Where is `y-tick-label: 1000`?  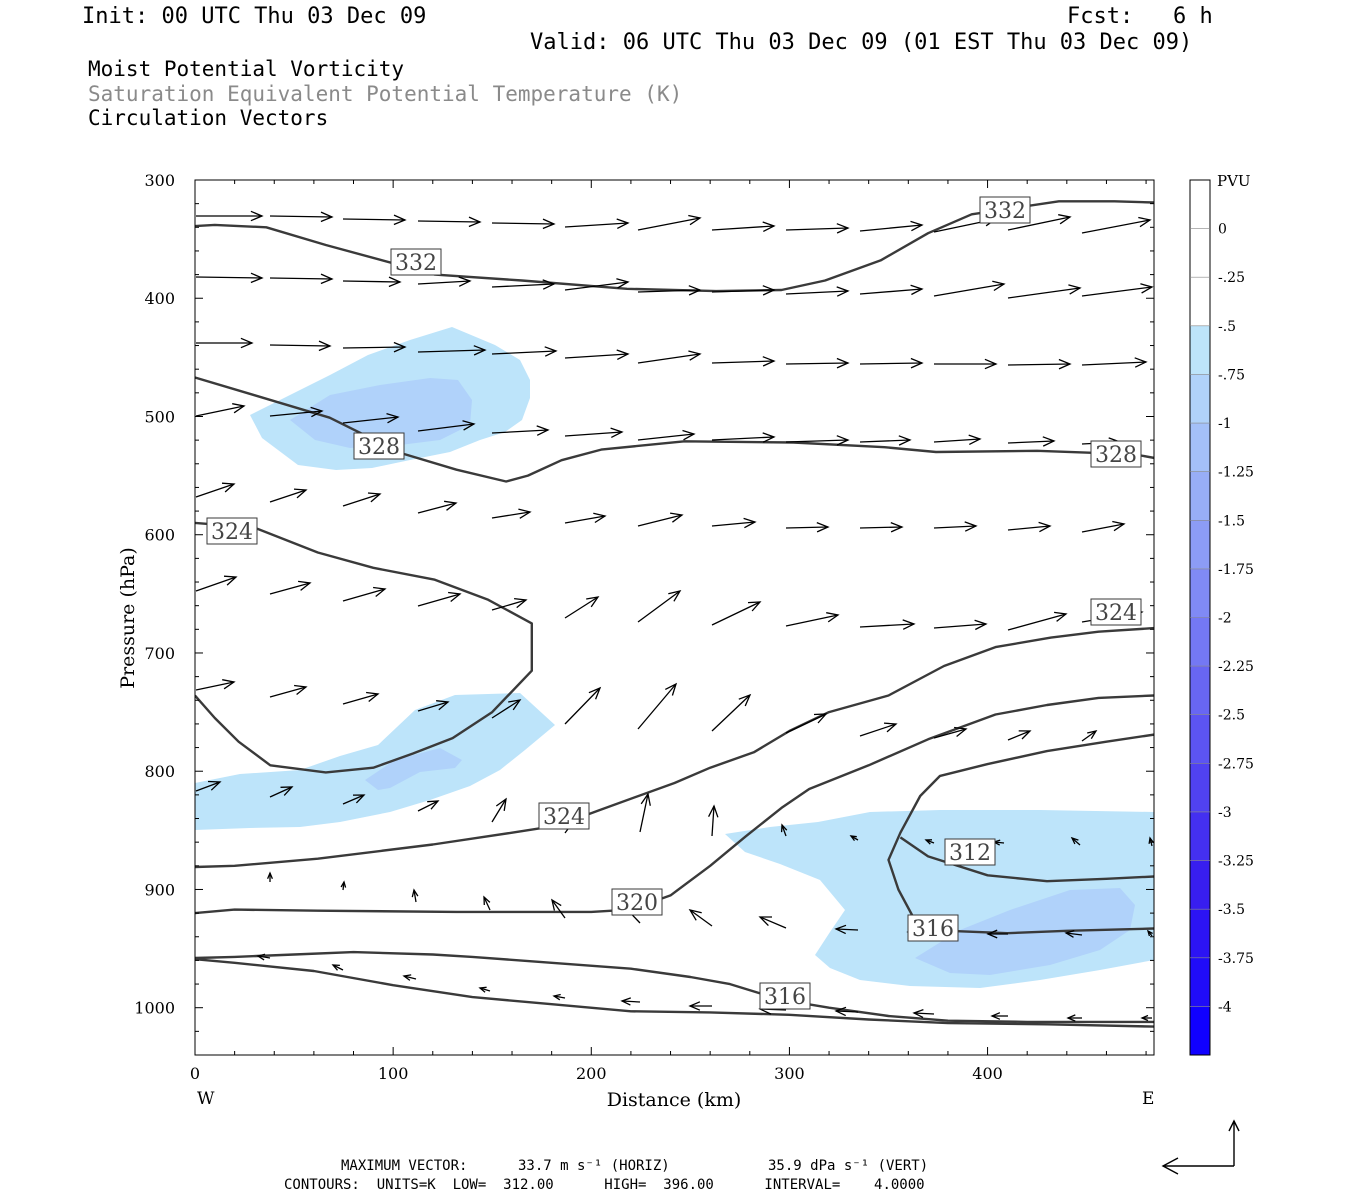
y-tick-label: 1000 is located at coordinates (154, 1008).